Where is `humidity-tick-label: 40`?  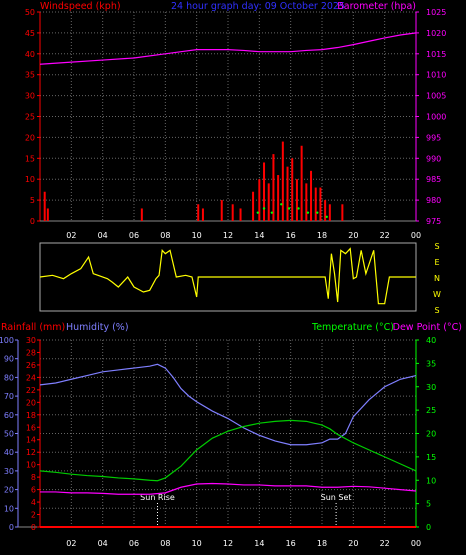
humidity-tick-label: 40 is located at coordinates (9, 452).